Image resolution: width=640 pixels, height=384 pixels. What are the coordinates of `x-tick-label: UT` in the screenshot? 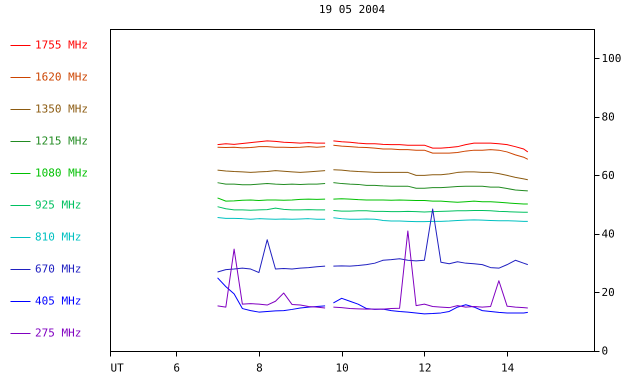 It's located at (117, 368).